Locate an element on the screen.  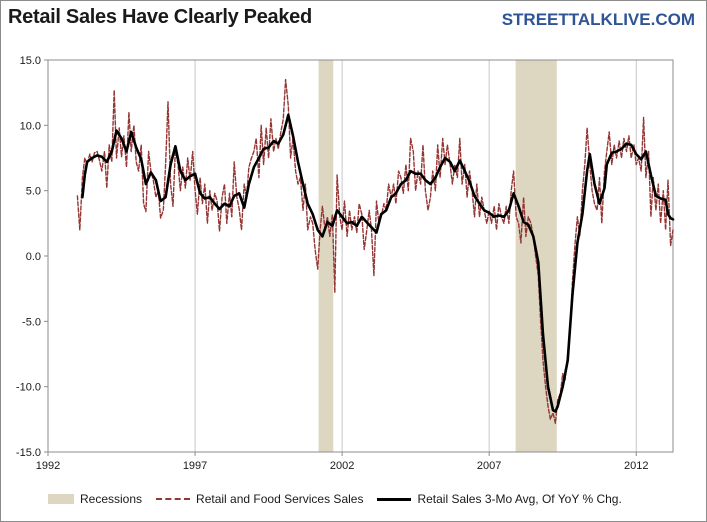
brand-label: STREETTALKLIVE.COM is located at coordinates (598, 19).